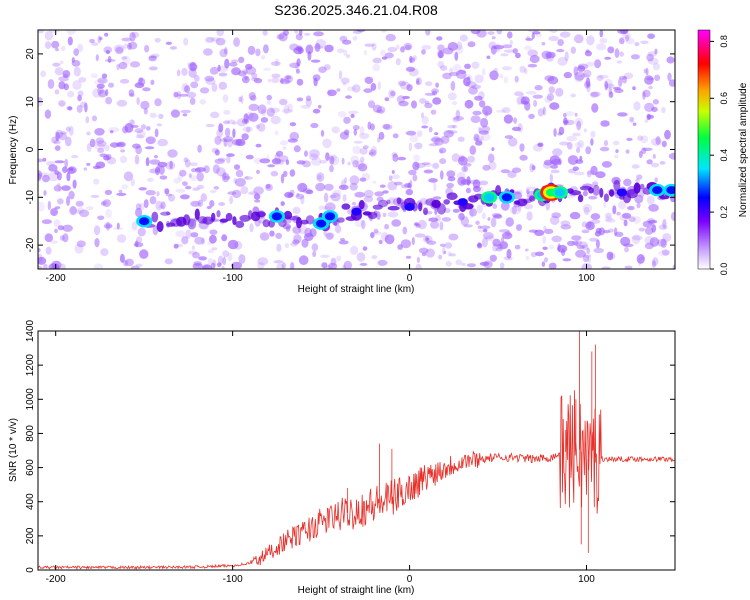 This screenshot has height=600, width=750. What do you see at coordinates (507, 197) in the screenshot?
I see `signal-peak` at bounding box center [507, 197].